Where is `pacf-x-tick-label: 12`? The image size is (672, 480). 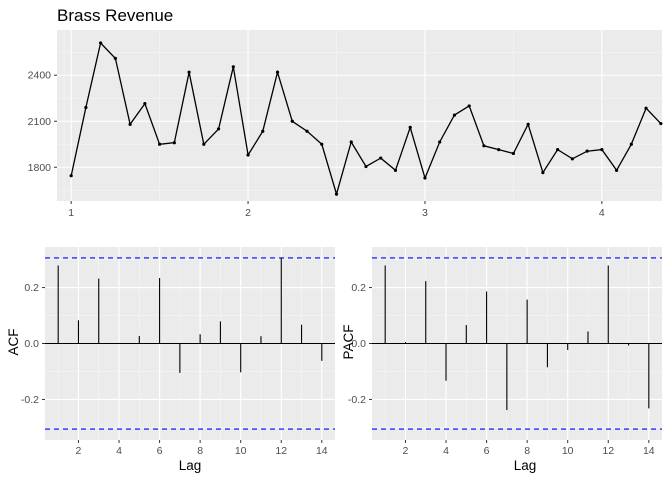 pacf-x-tick-label: 12 is located at coordinates (608, 451).